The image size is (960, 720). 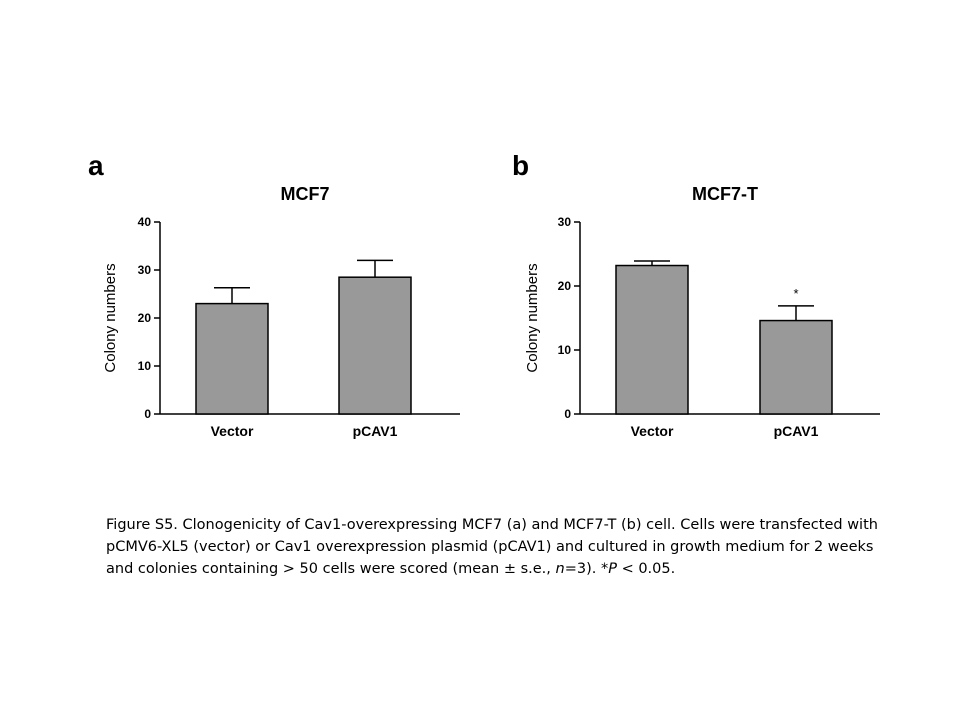 What do you see at coordinates (520, 165) in the screenshot?
I see `panel-letter: b` at bounding box center [520, 165].